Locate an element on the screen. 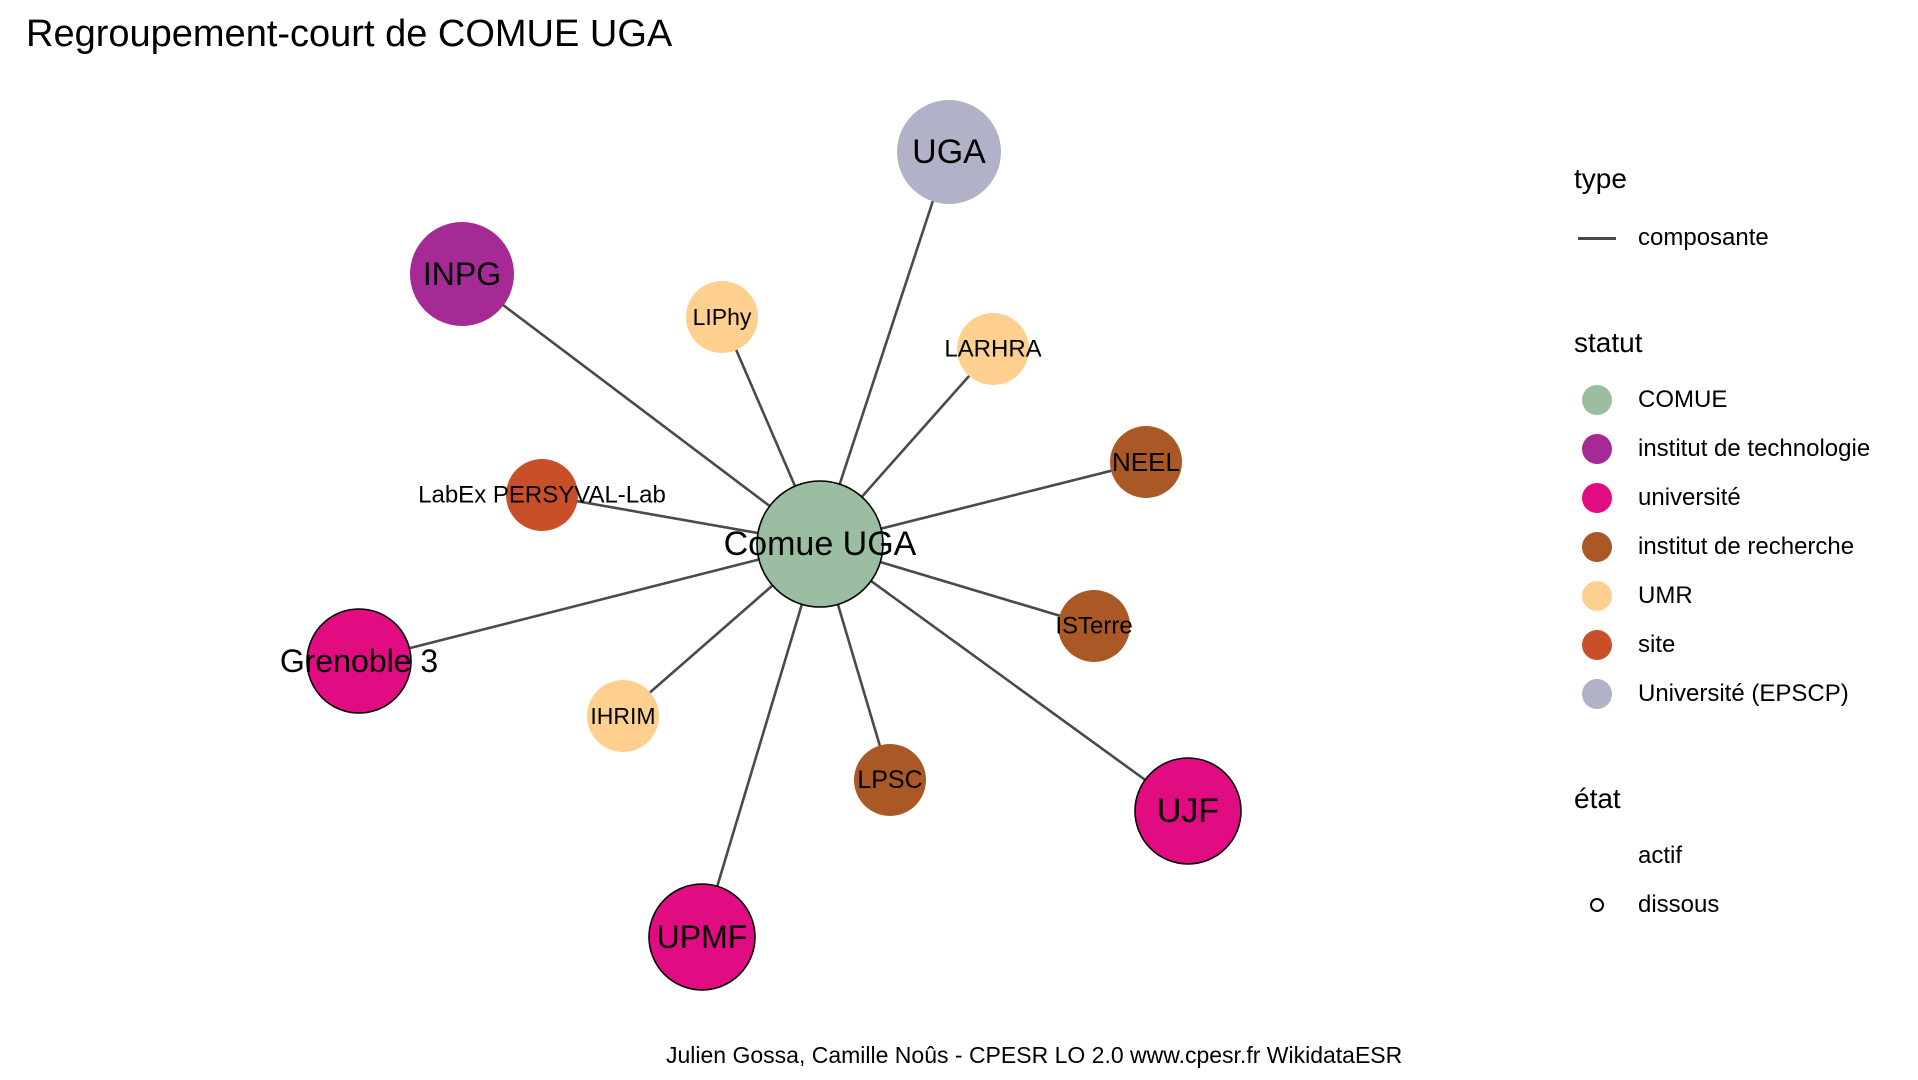 This screenshot has height=1080, width=1918. legend-item-comue: COMUE is located at coordinates (1744, 400).